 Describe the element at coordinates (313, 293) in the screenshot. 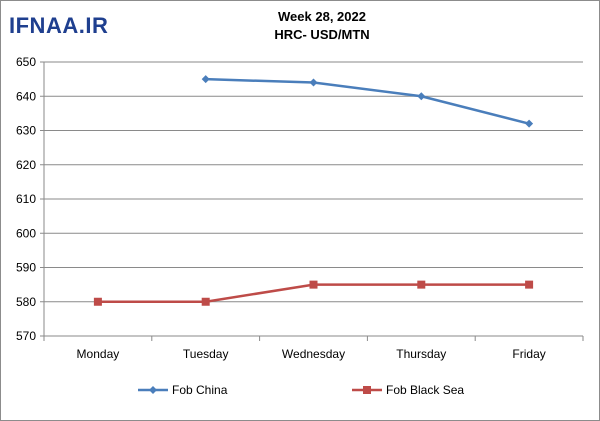

I see `series-fob-black-sea` at that location.